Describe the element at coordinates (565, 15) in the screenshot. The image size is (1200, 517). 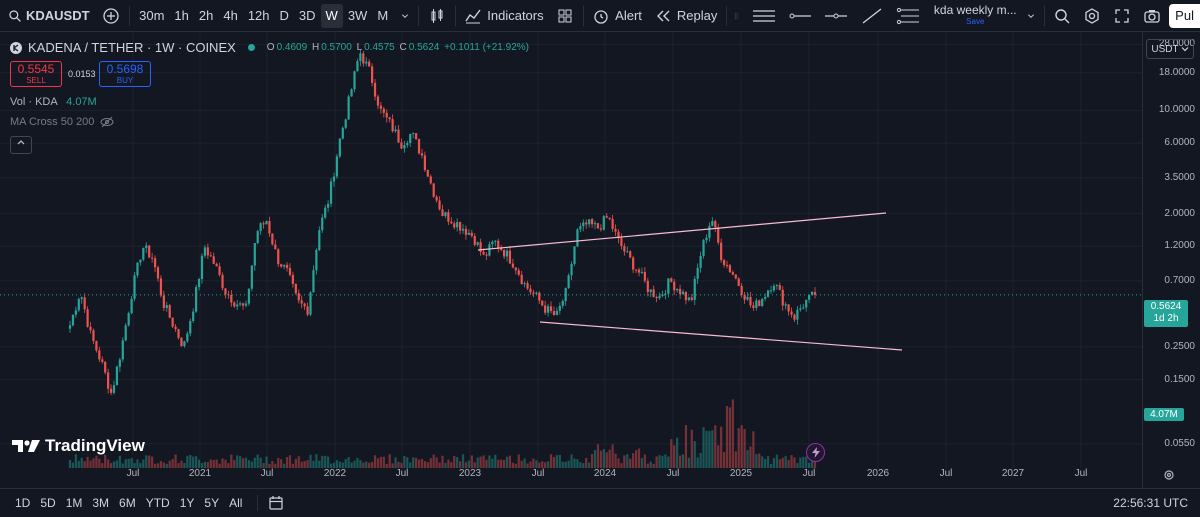
I see `templates-button` at that location.